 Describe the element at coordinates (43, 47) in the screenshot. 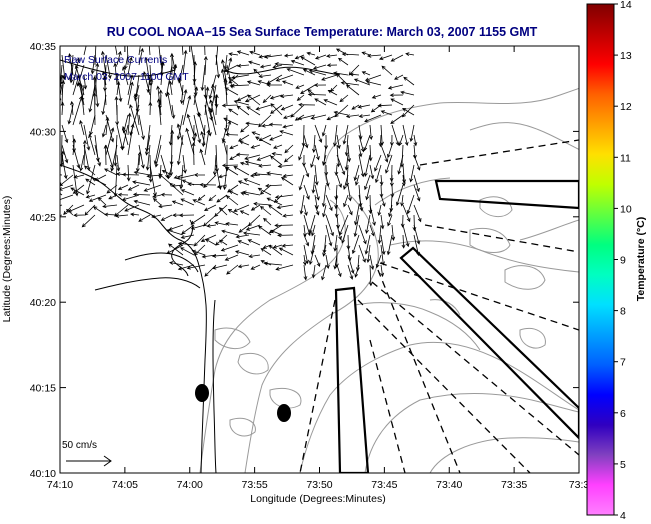

I see `y-tick-label: 40:35` at that location.